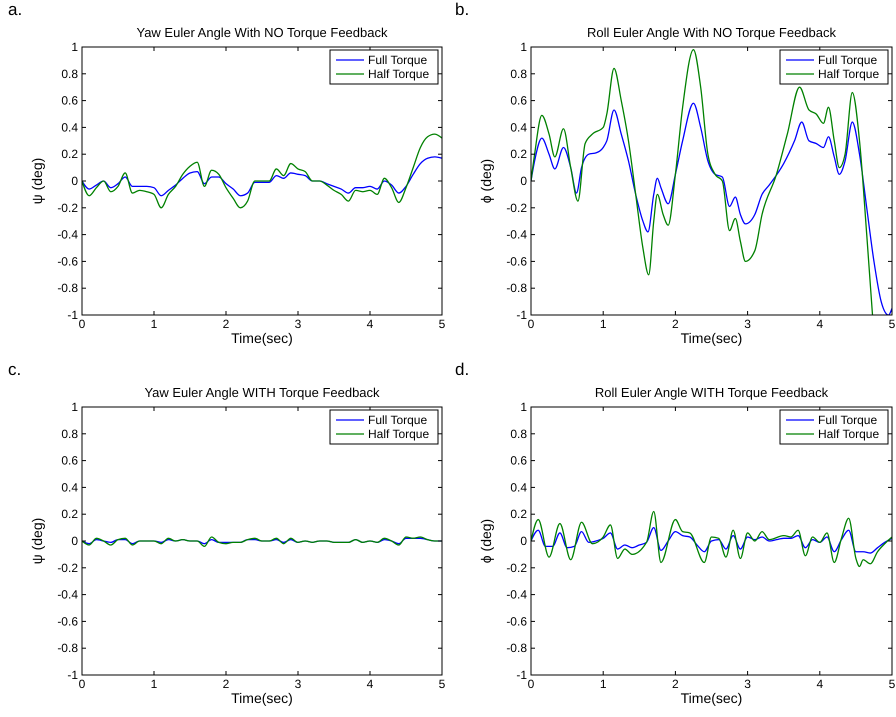  I want to click on text: d., so click(462, 369).